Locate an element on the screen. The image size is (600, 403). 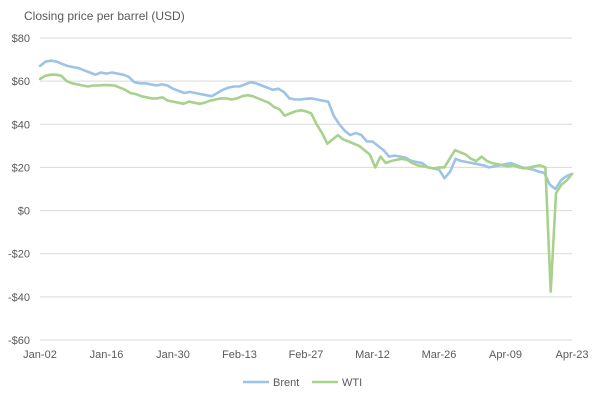
x-tick-label: Mar-12 is located at coordinates (372, 355).